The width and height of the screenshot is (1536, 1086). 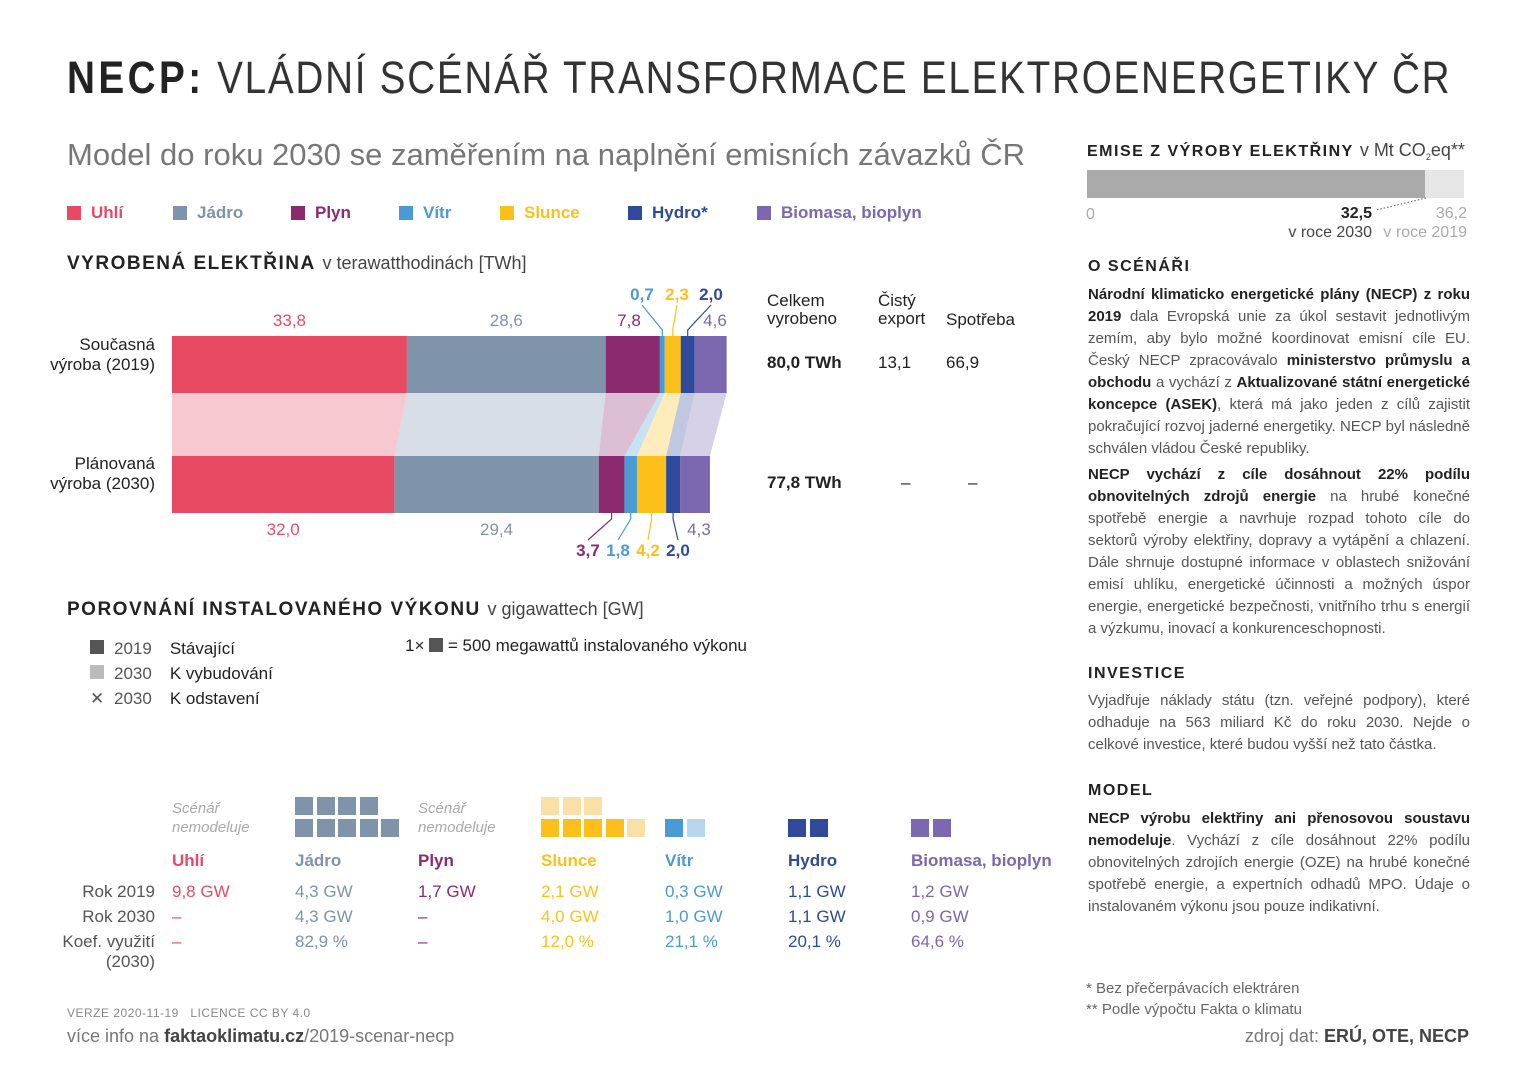 What do you see at coordinates (108, 951) in the screenshot?
I see `row-coef: Koef. využití (2030)` at bounding box center [108, 951].